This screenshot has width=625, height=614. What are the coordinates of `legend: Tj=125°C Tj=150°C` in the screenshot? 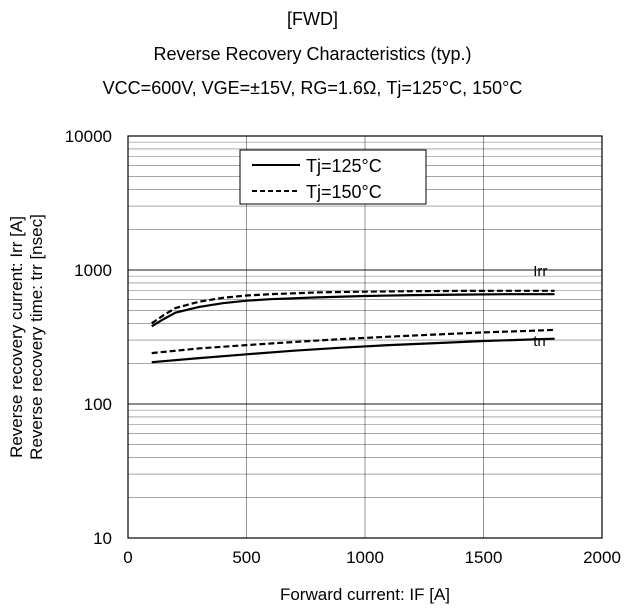 It's located at (333, 177).